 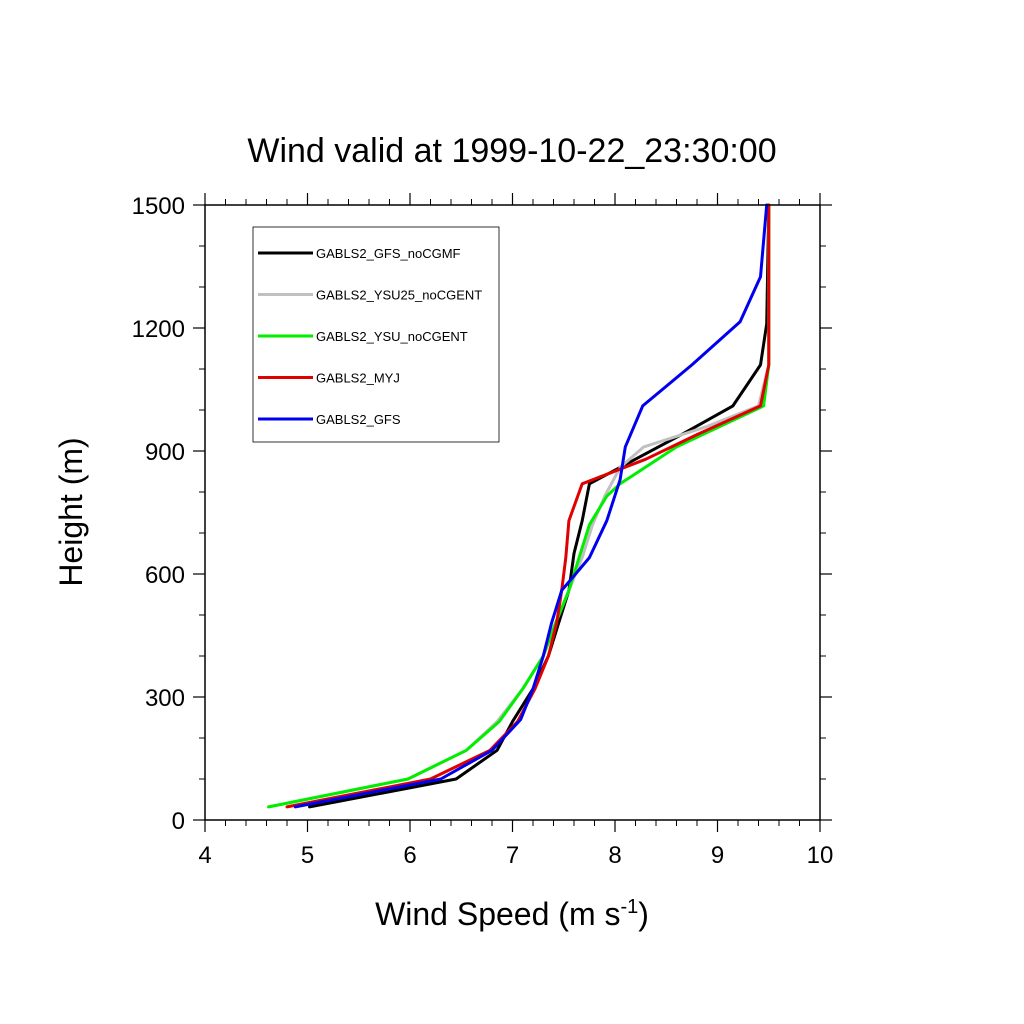 What do you see at coordinates (717, 855) in the screenshot?
I see `x-tick-label: 9` at bounding box center [717, 855].